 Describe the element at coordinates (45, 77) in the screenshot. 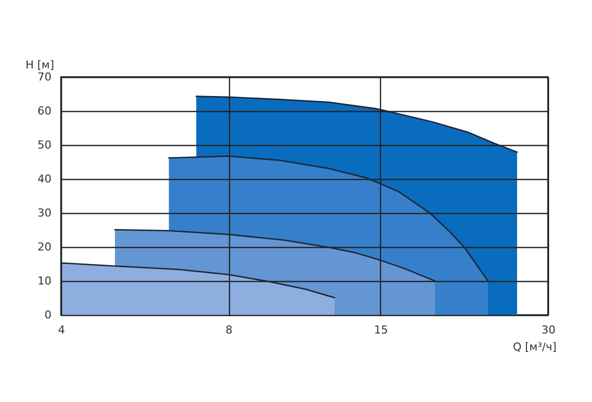

I see `y-tick-label: 70` at that location.